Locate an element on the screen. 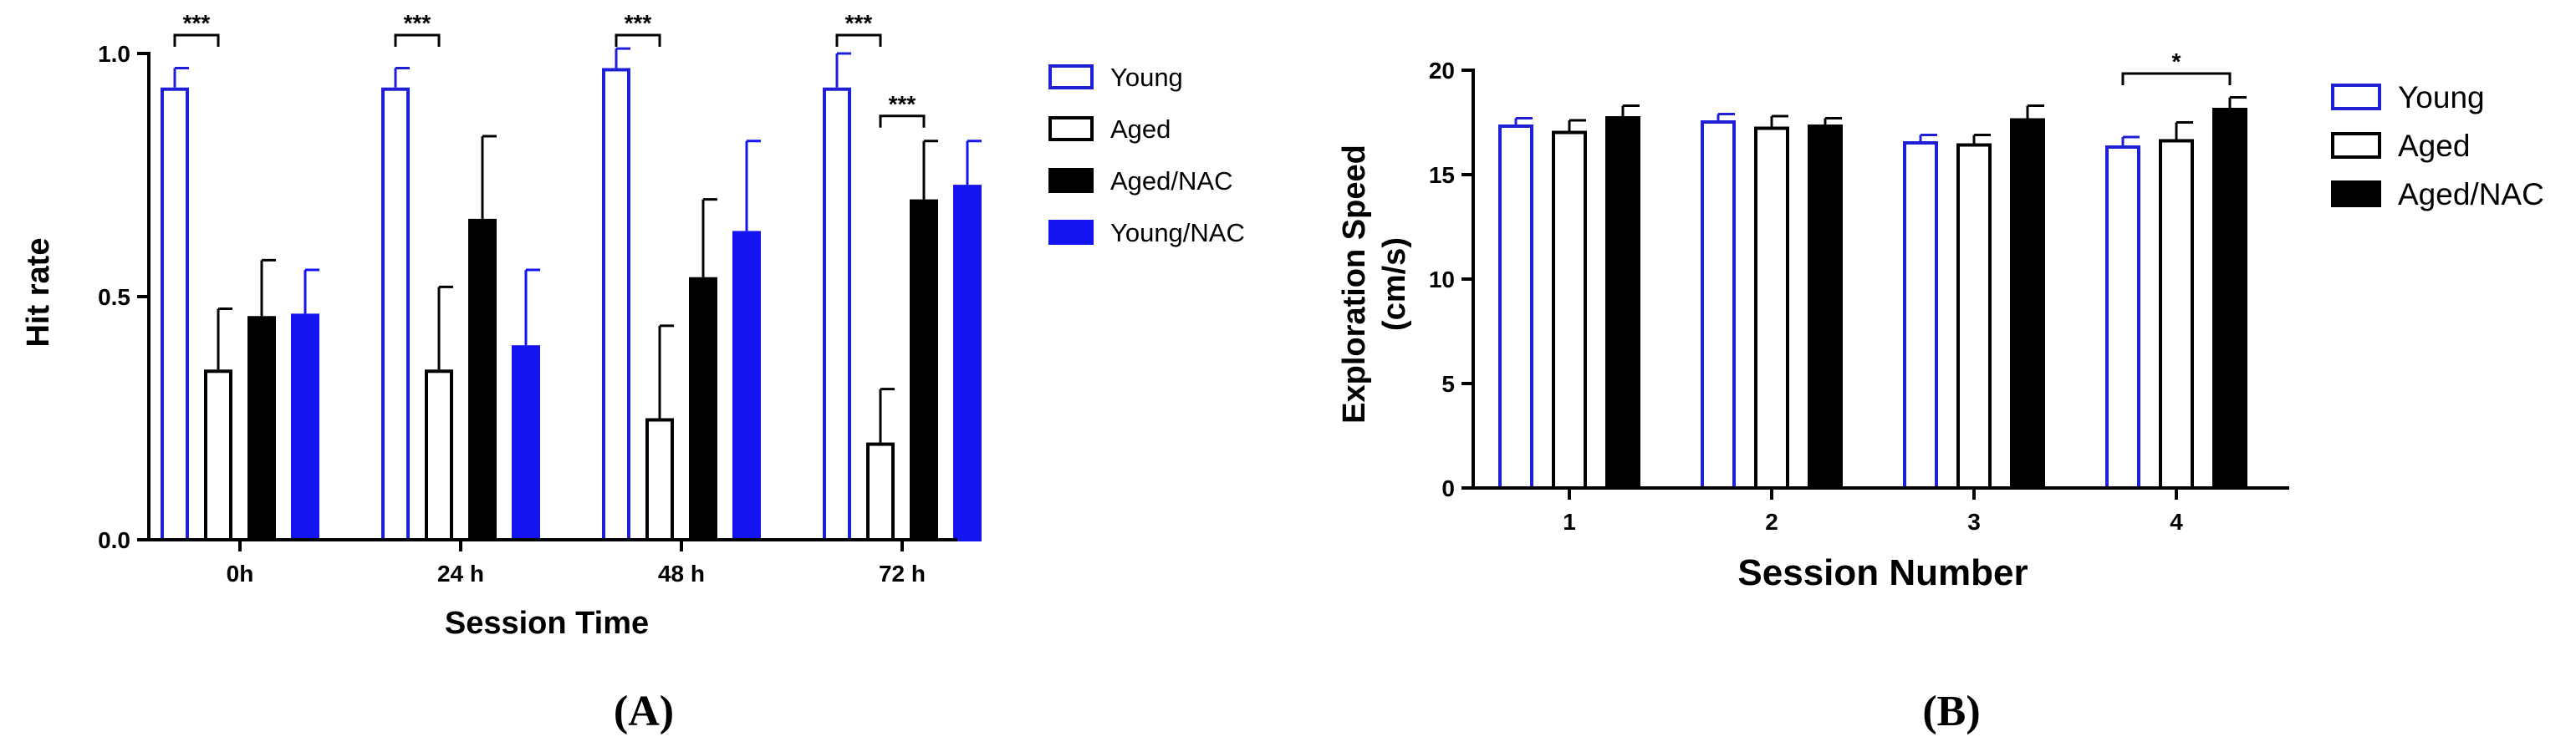 The height and width of the screenshot is (747, 2576). chart-a-legend: Young Aged Aged/NAC Young/NAC is located at coordinates (1147, 155).